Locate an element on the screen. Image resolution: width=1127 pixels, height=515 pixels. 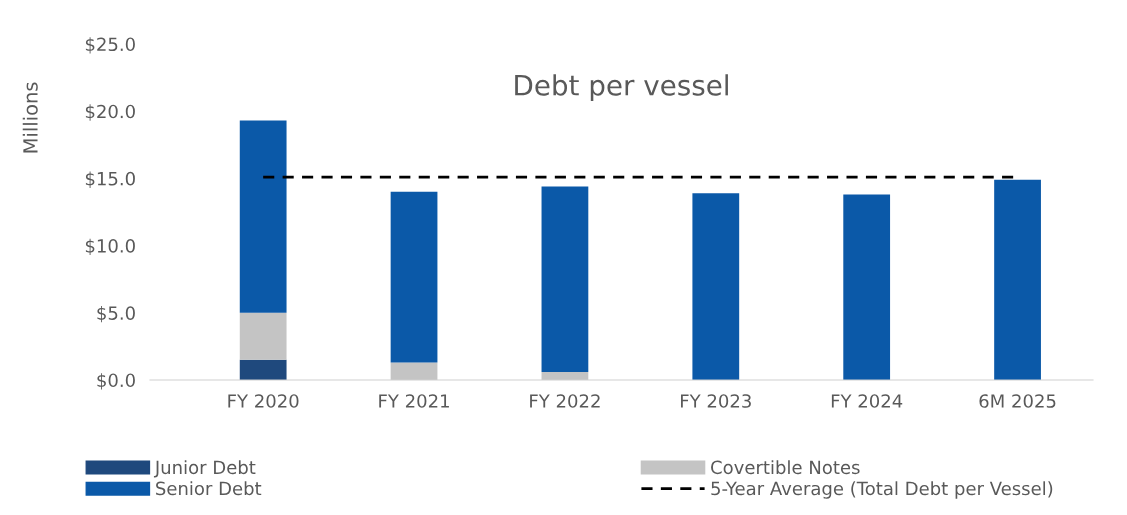
x-tick-label: 6M 2025 is located at coordinates (1017, 401).